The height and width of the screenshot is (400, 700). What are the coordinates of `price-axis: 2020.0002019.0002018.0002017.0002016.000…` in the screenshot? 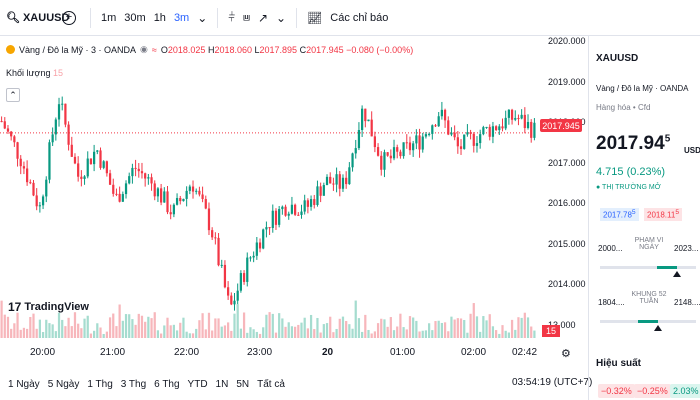 It's located at (562, 188).